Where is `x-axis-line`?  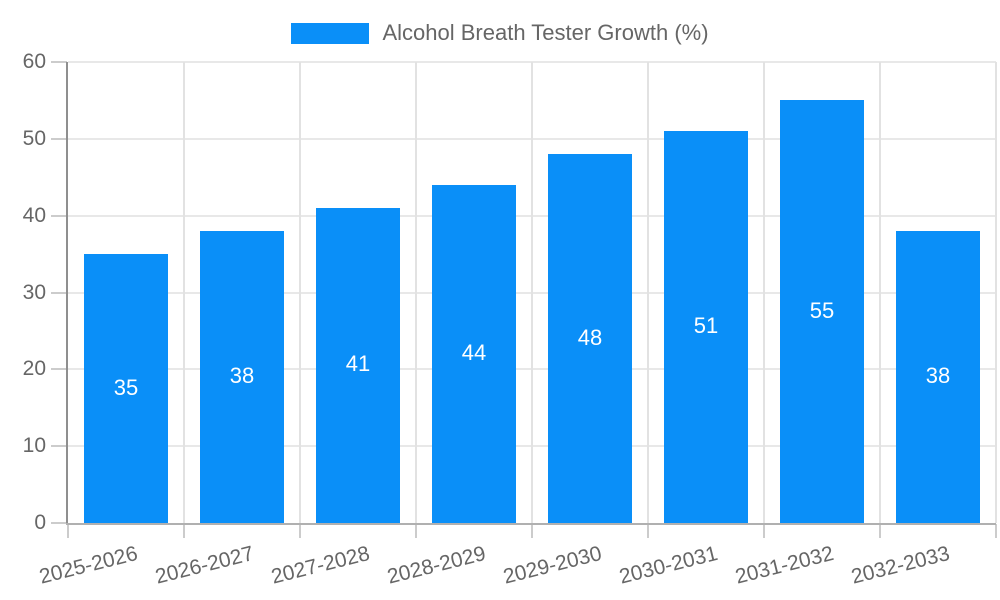 x-axis-line is located at coordinates (531, 524).